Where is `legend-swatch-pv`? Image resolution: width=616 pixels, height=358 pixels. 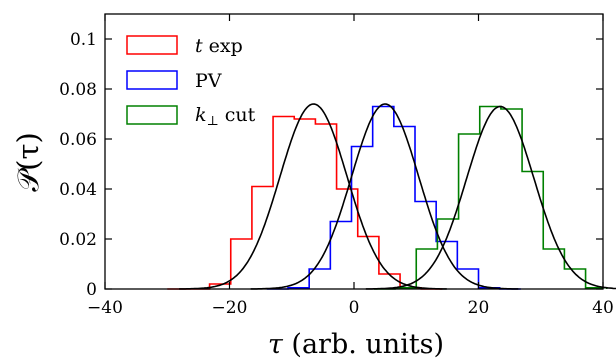 legend-swatch-pv is located at coordinates (152, 80).